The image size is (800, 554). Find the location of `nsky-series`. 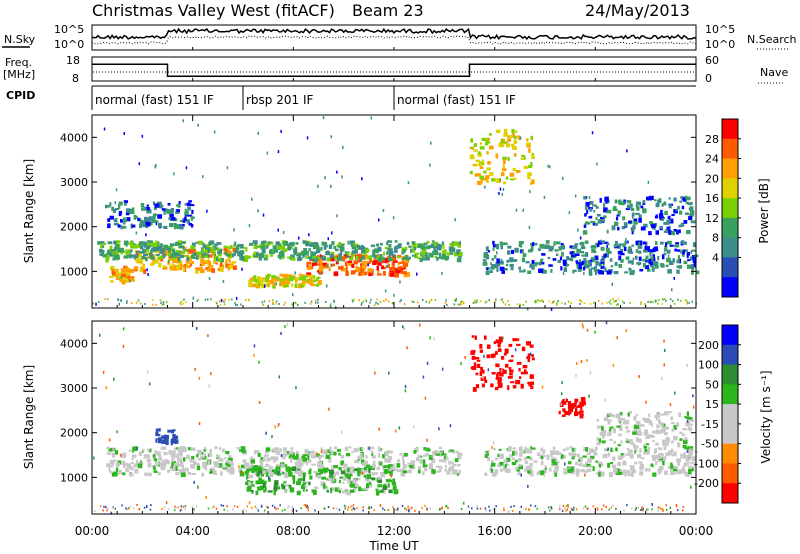

nsky-series is located at coordinates (394, 34).